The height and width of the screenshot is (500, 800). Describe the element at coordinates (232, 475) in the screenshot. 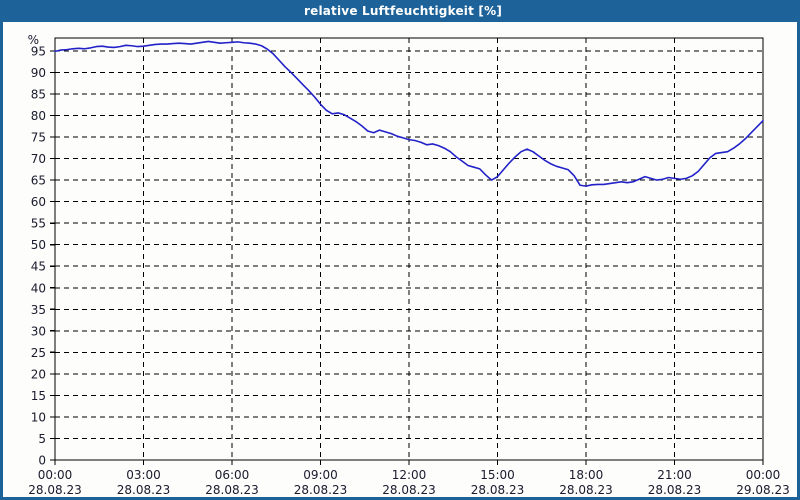

I see `svg-text: 06:00` at that location.